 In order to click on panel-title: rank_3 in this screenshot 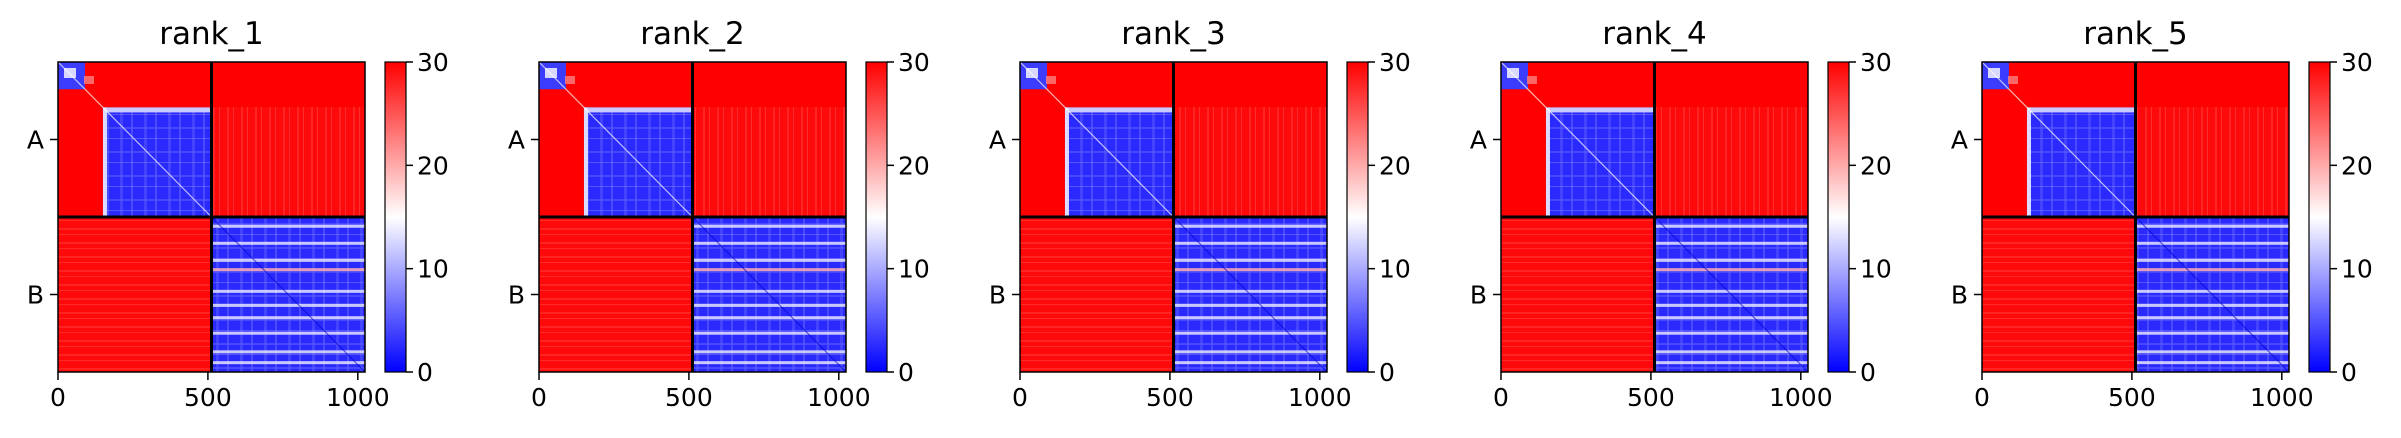, I will do `click(1173, 34)`.